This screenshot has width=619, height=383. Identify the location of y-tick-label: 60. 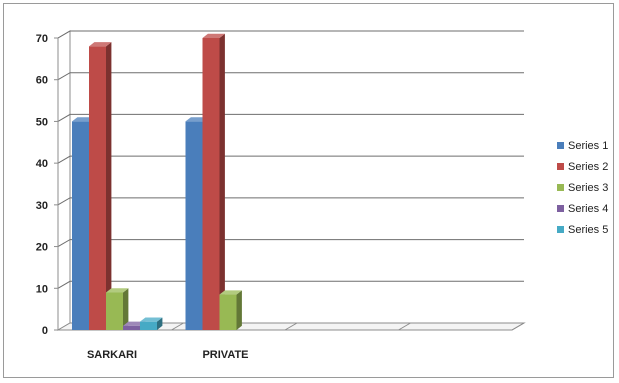
(42, 81).